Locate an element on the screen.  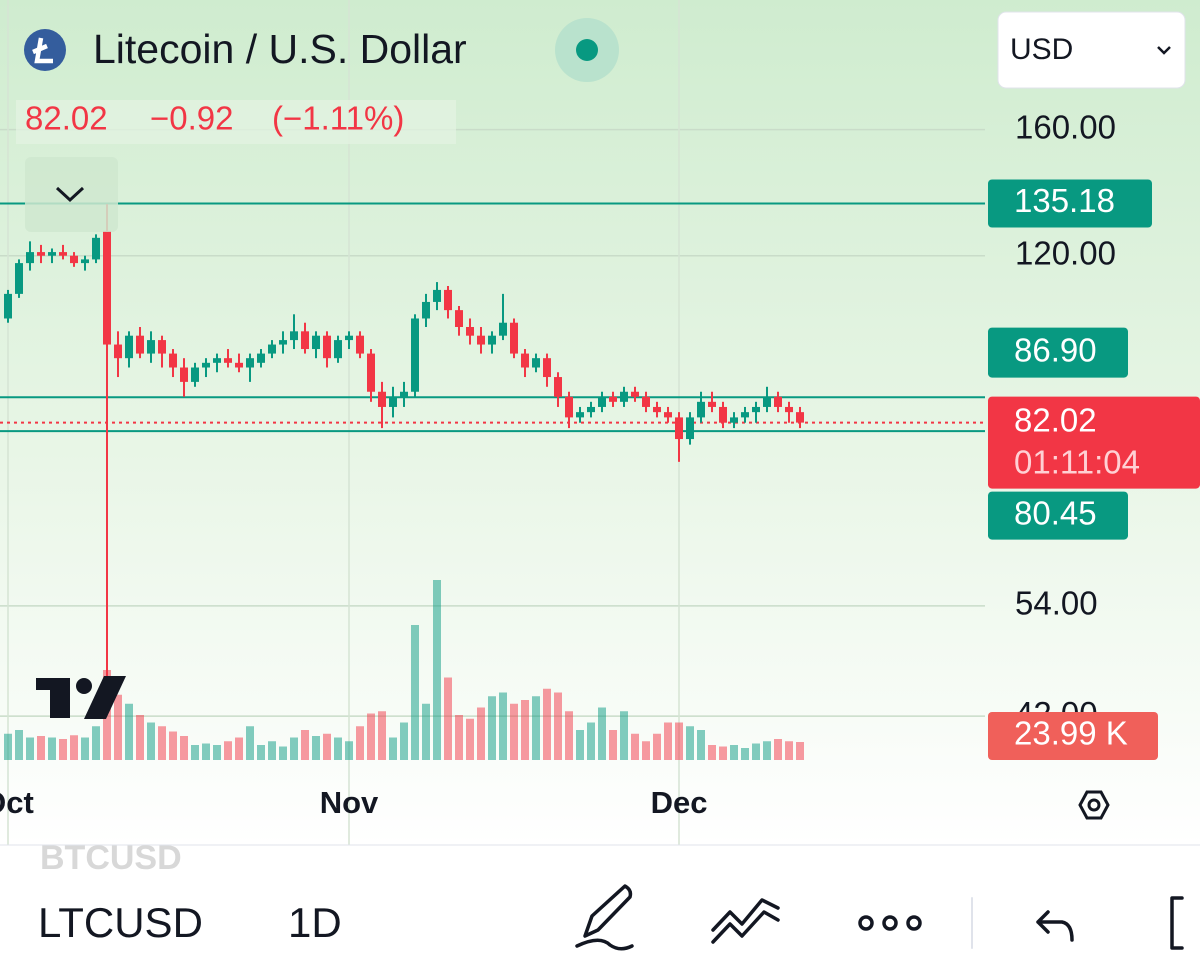
chevron-down is located at coordinates (1164, 50).